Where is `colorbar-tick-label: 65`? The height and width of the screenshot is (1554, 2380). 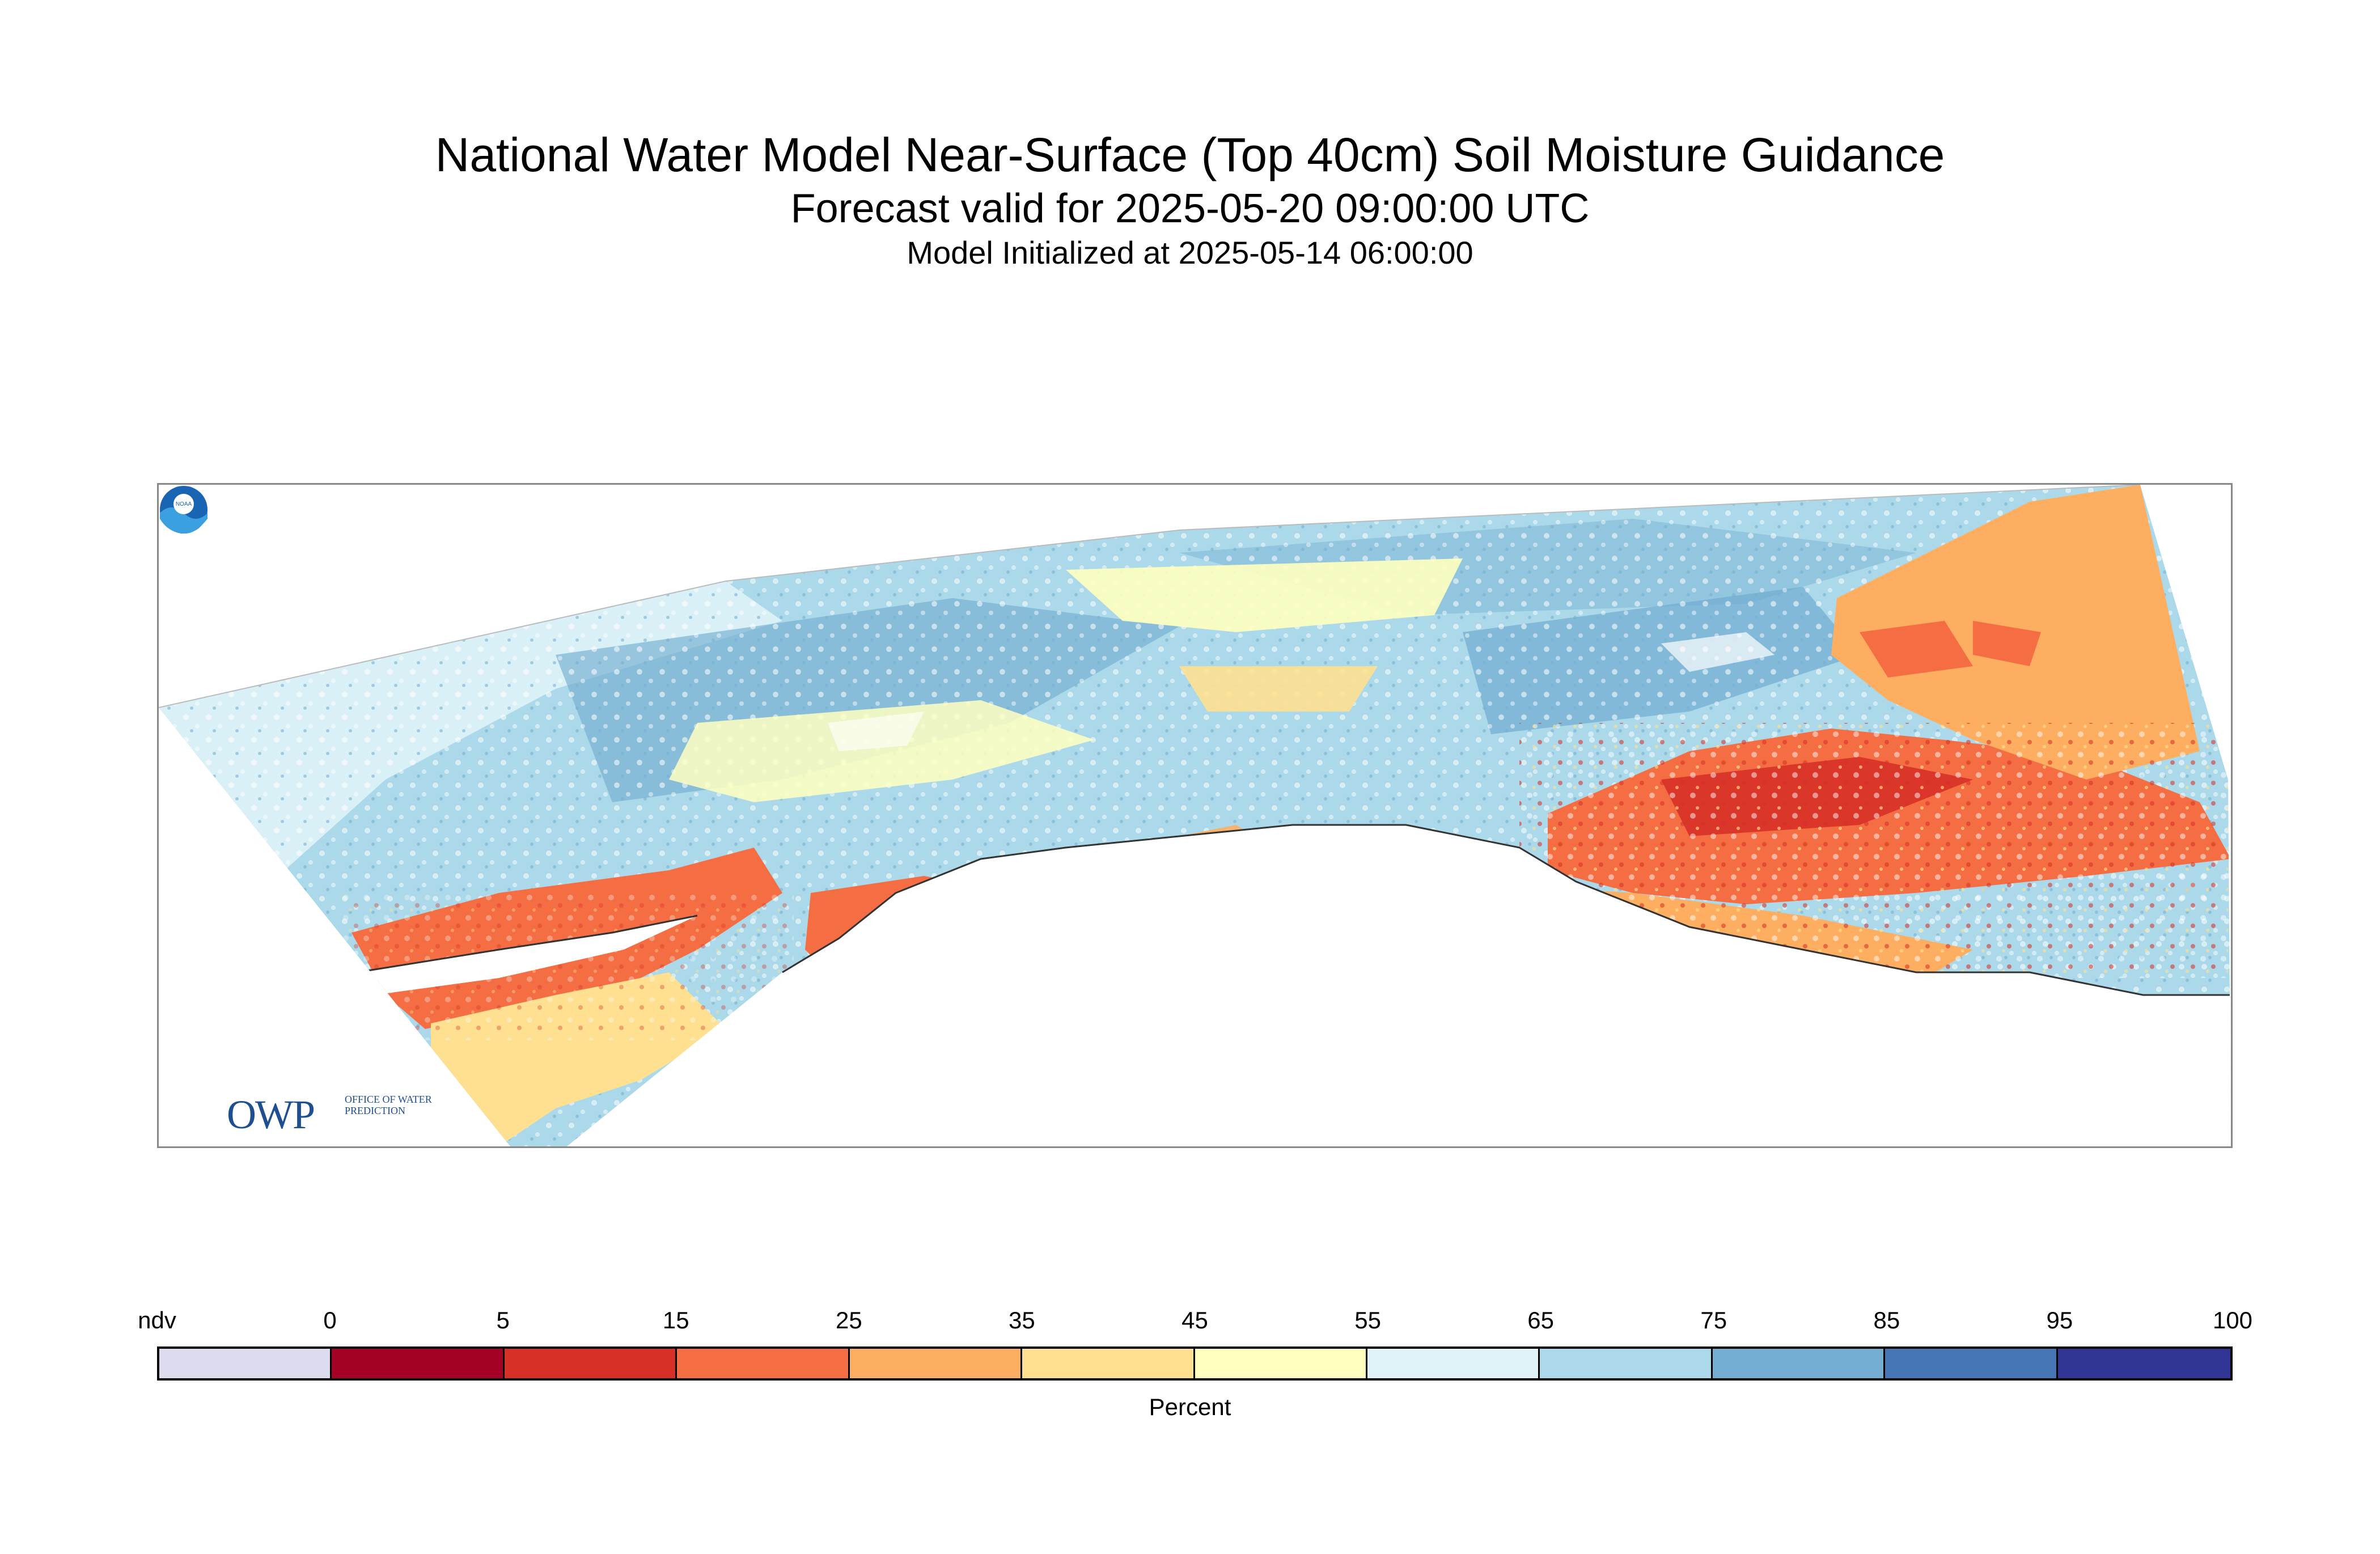 colorbar-tick-label: 65 is located at coordinates (1541, 1320).